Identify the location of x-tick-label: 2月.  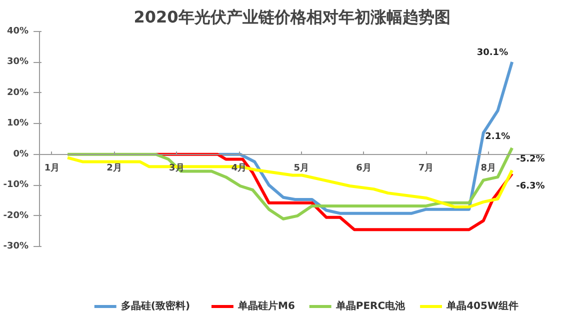
(114, 168).